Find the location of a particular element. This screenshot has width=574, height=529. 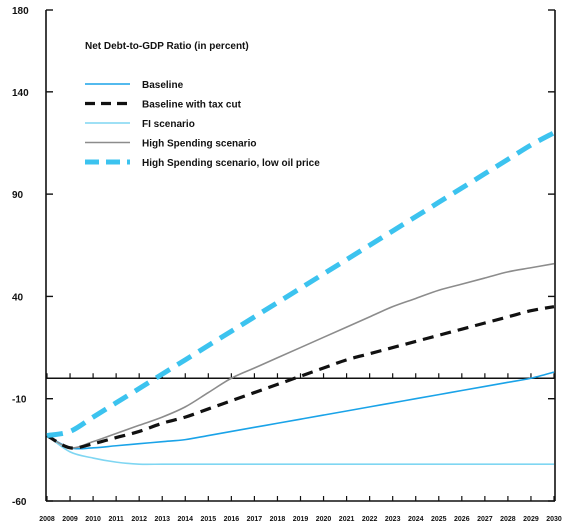

y-tick-label: -60 is located at coordinates (19, 502).